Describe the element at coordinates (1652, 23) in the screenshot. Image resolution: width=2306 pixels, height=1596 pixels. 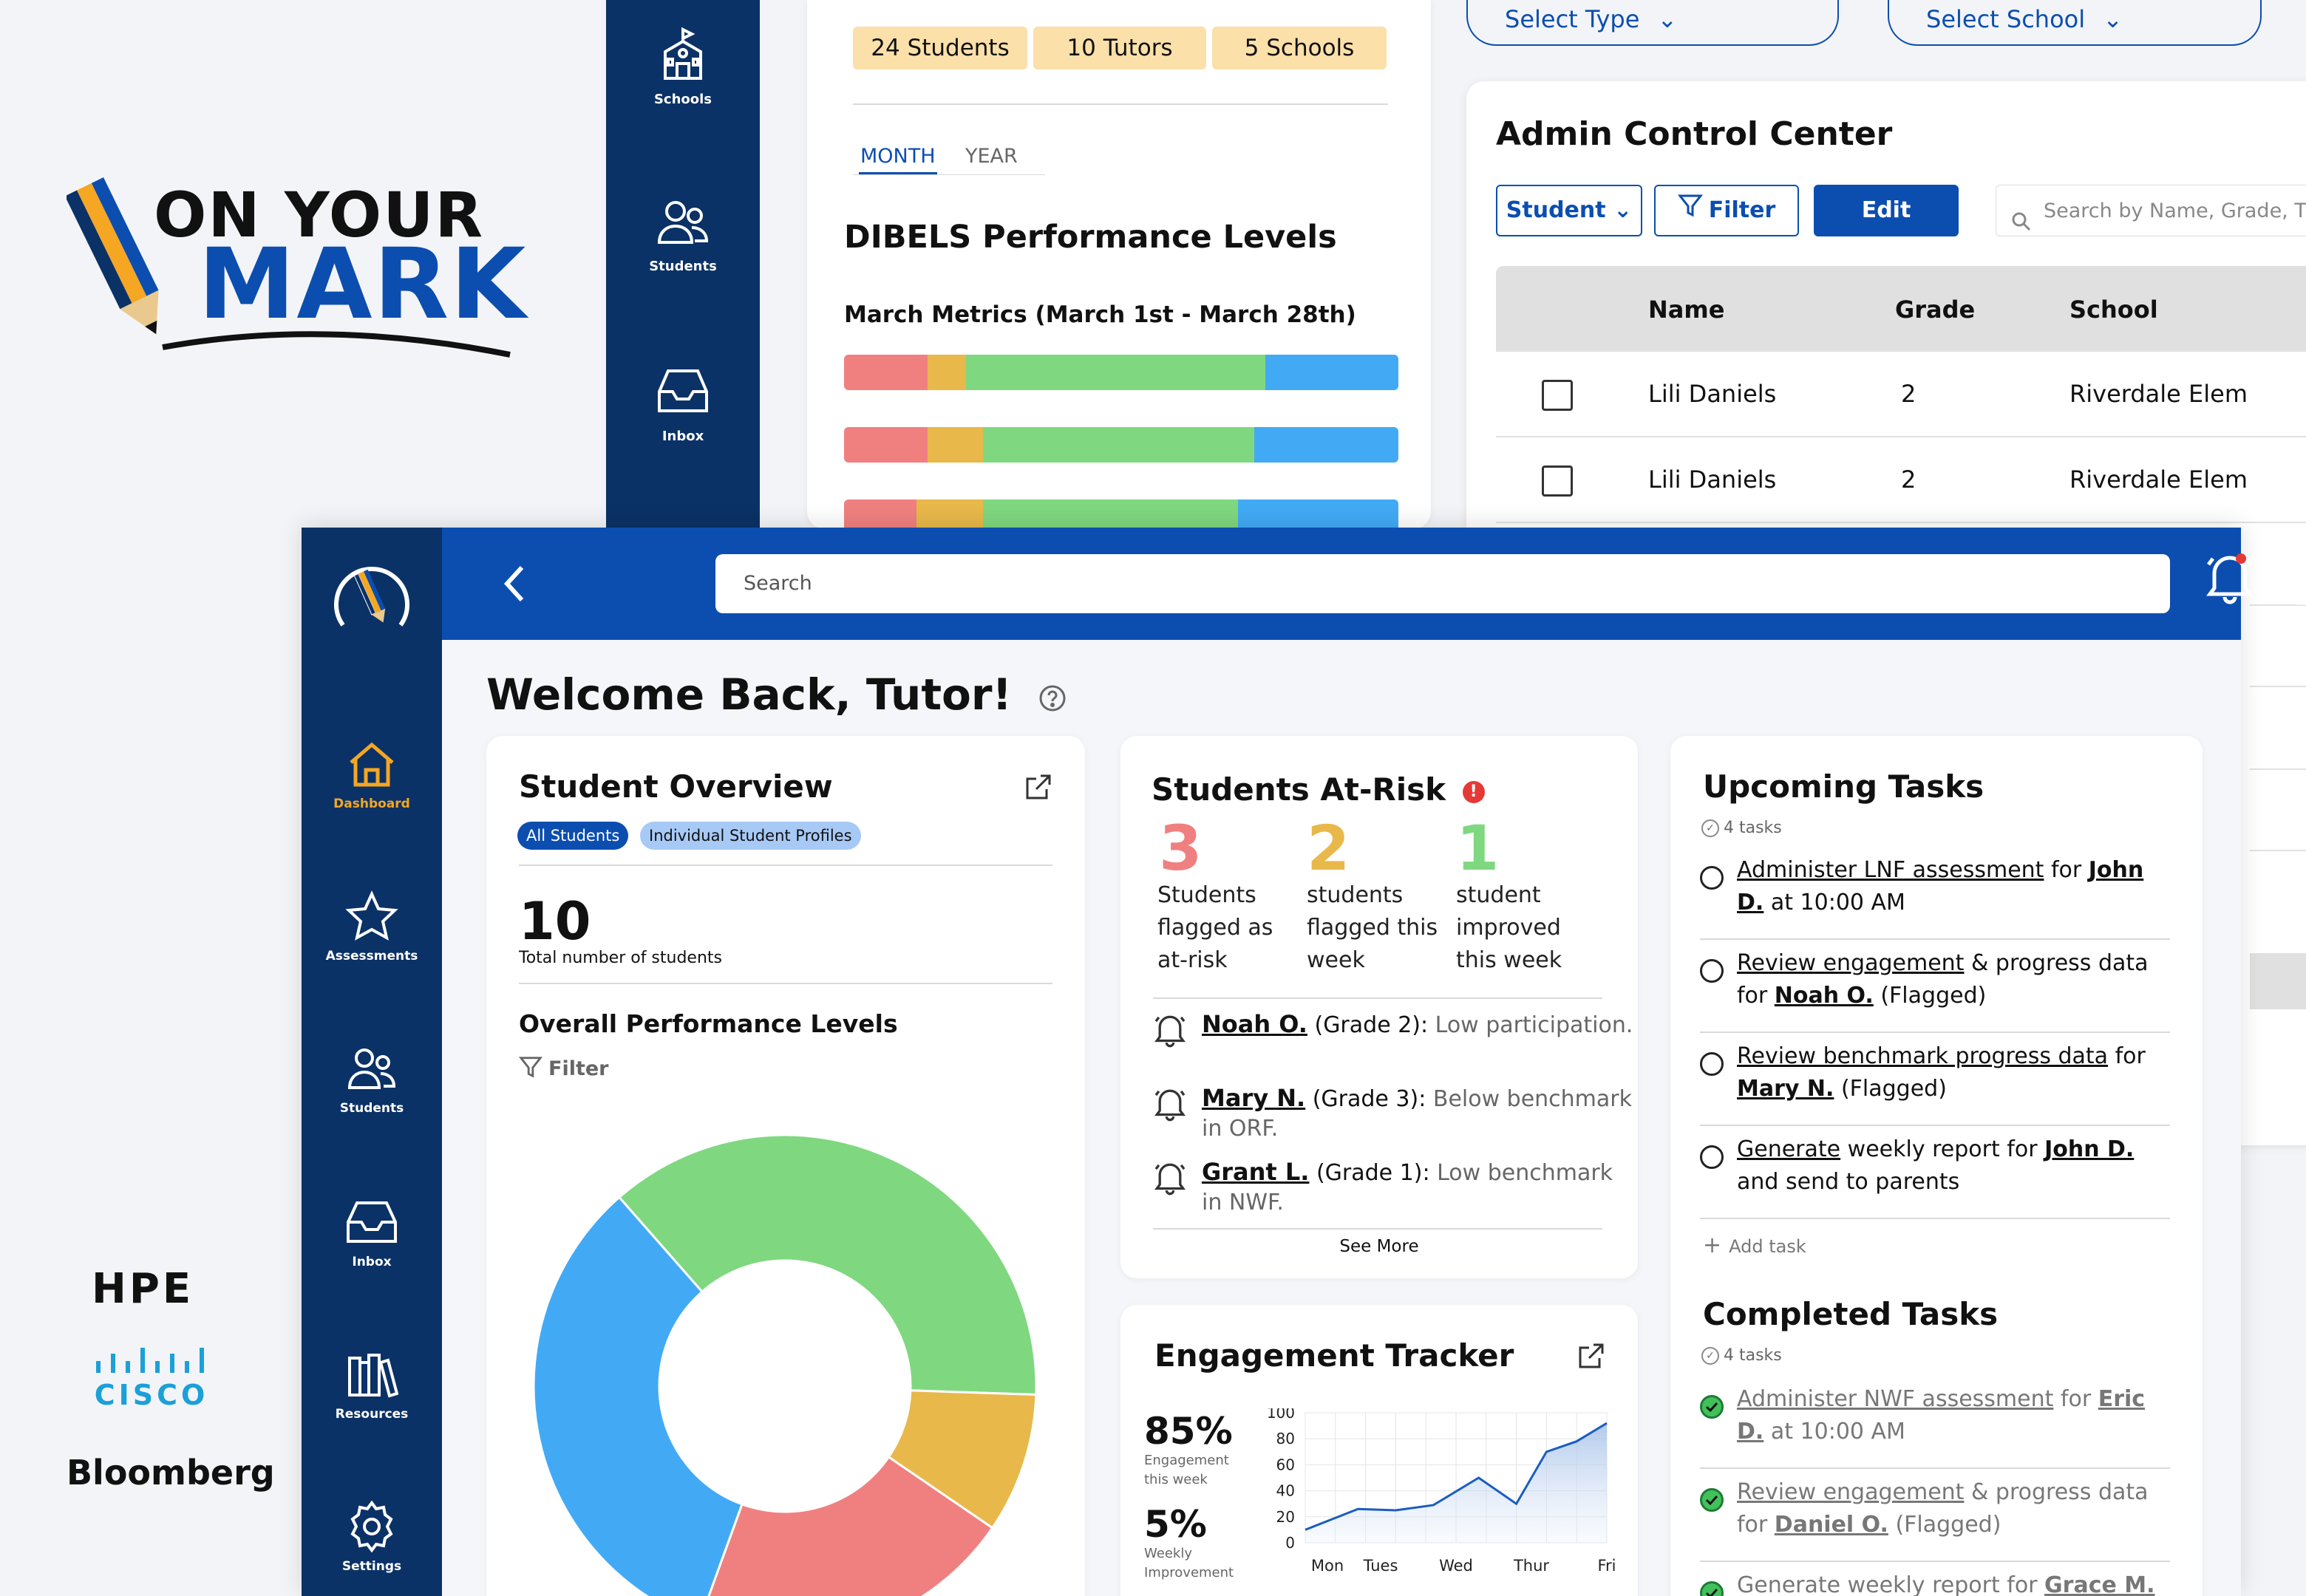
I see `select-type-dropdown: Select Type ⌄` at that location.